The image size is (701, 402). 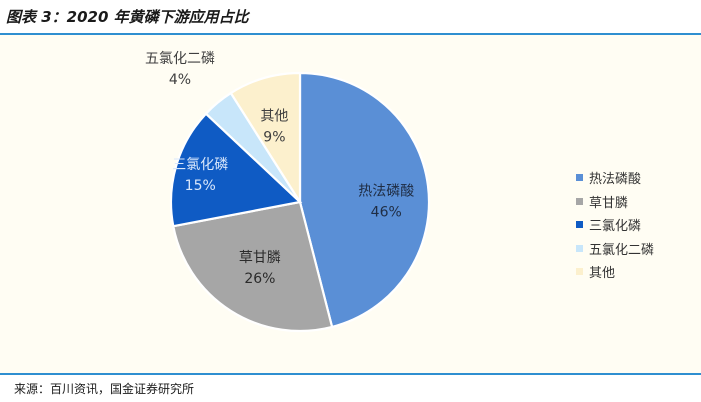 What do you see at coordinates (200, 186) in the screenshot?
I see `slice-value-label: 15%` at bounding box center [200, 186].